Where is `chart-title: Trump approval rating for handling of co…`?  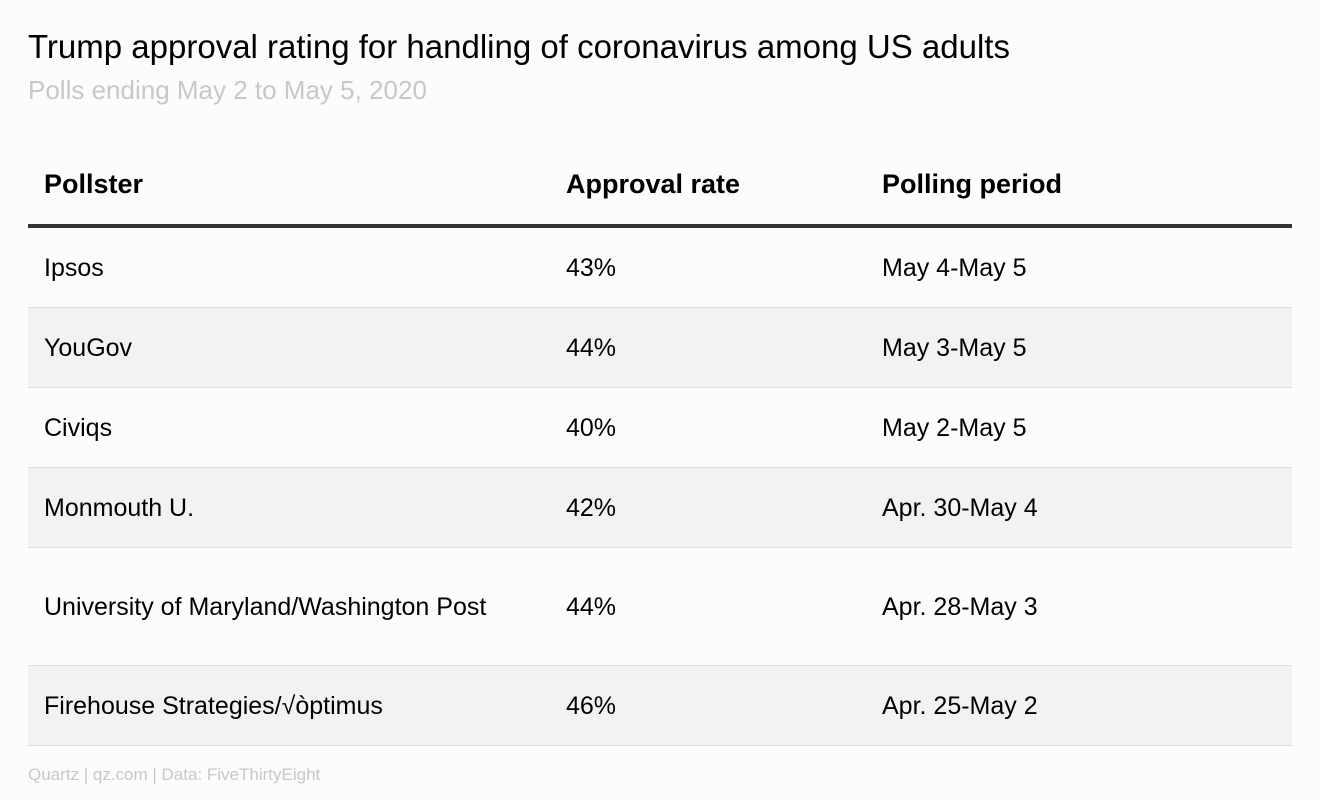
chart-title: Trump approval rating for handling of co… is located at coordinates (519, 46).